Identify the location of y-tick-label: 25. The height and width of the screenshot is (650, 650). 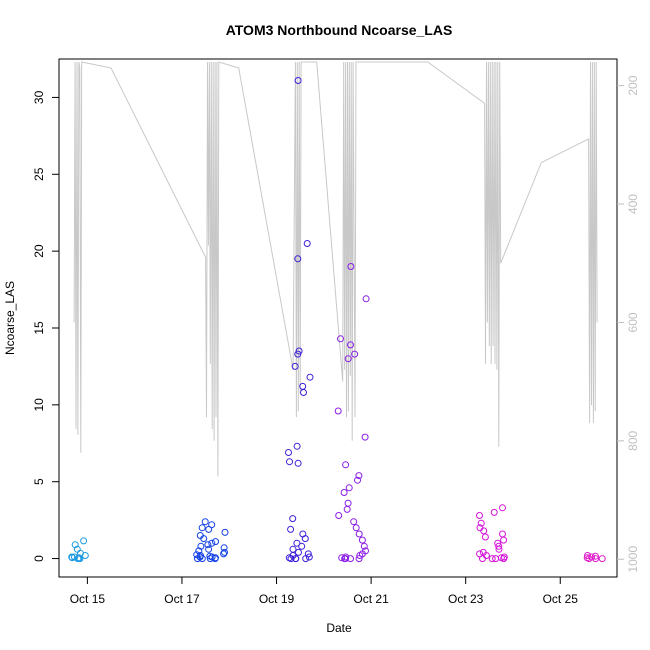
(39, 174).